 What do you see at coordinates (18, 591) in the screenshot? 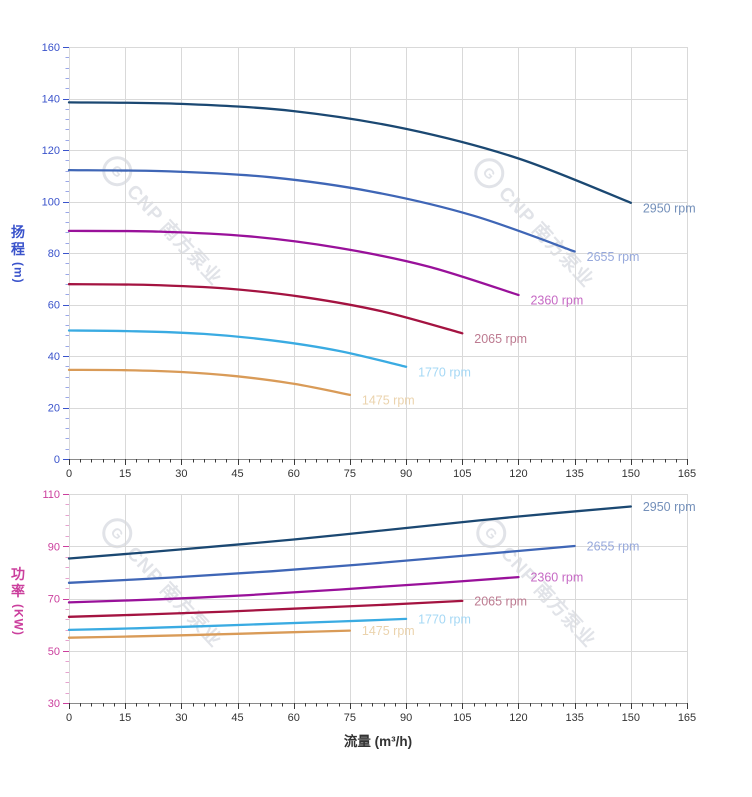
I see `power-axis-title-char: 率` at bounding box center [18, 591].